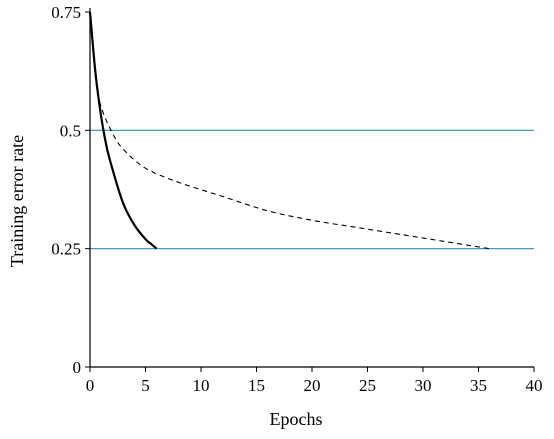 Image resolution: width=554 pixels, height=439 pixels. I want to click on x-tick-label: 5, so click(145, 385).